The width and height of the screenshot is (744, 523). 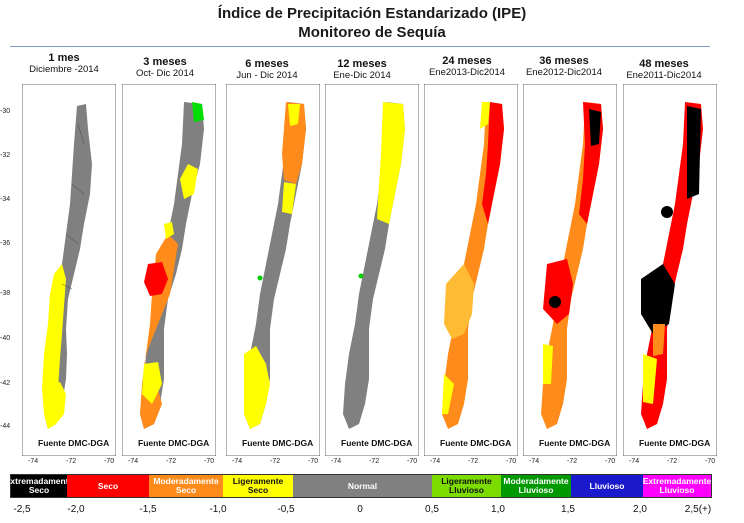 What do you see at coordinates (5, 426) in the screenshot?
I see `lat-tick: -44` at bounding box center [5, 426].